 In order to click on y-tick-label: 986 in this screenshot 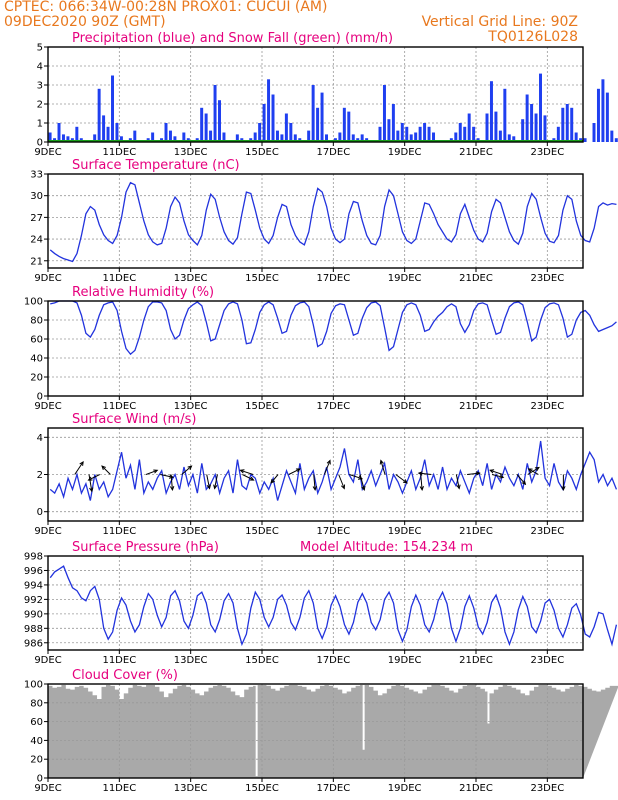, I will do `click(33, 643)`.